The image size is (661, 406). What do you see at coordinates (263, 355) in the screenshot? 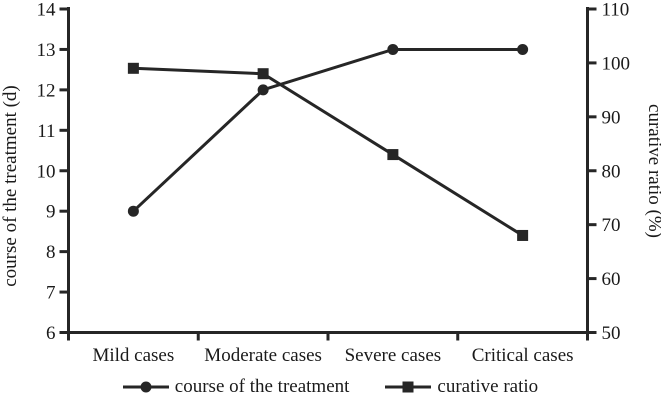
I see `x-axis-category-label: Moderate cases` at bounding box center [263, 355].